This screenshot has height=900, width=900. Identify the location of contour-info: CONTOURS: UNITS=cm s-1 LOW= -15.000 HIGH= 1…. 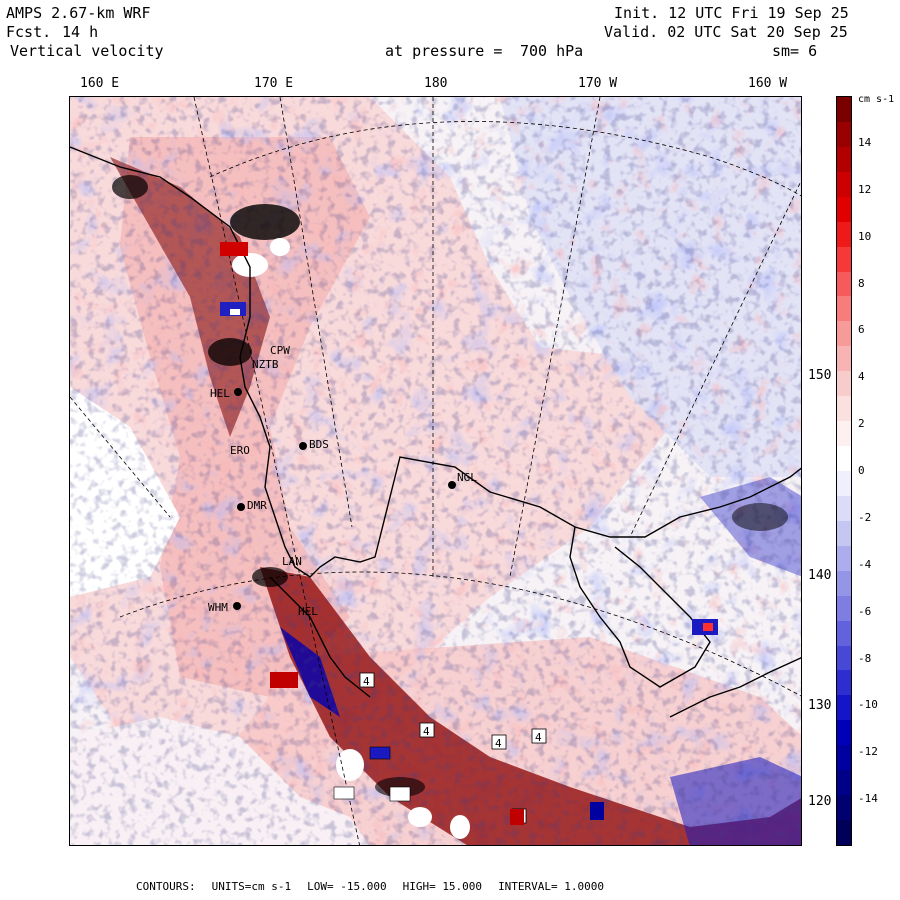
(378, 886).